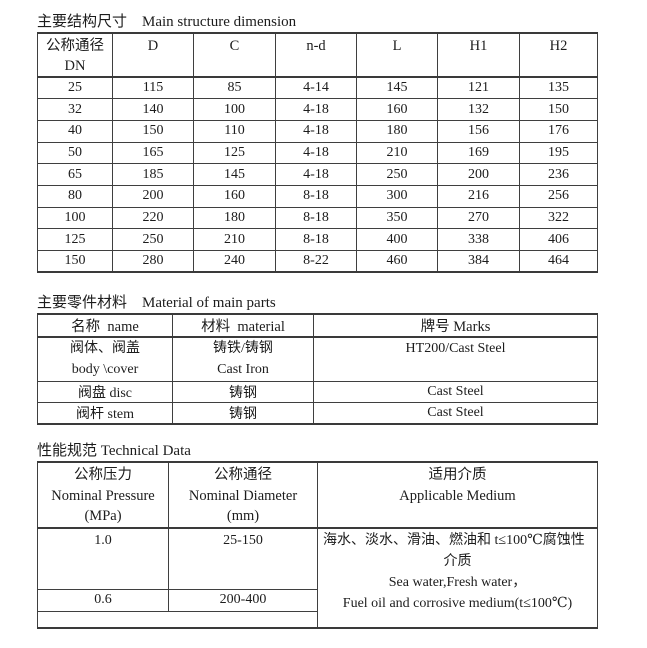 Image resolution: width=647 pixels, height=648 pixels. I want to click on diameter-header-zh: 公称通径, so click(243, 474).